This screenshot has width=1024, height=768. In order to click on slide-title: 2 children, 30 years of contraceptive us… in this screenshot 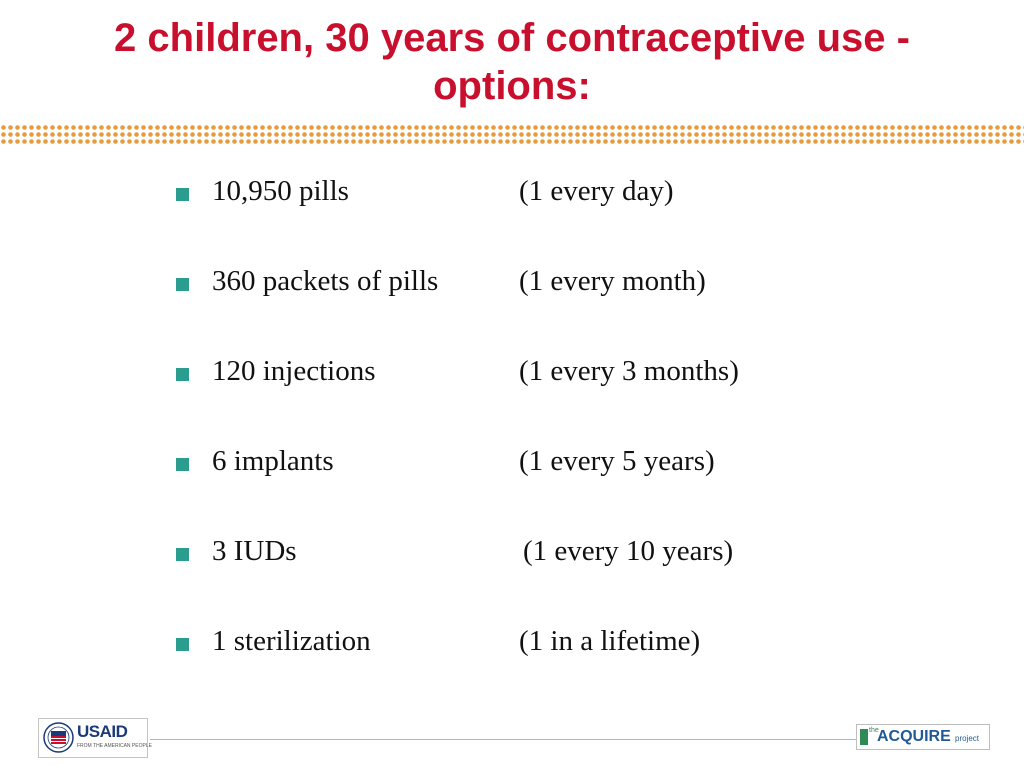, I will do `click(512, 62)`.